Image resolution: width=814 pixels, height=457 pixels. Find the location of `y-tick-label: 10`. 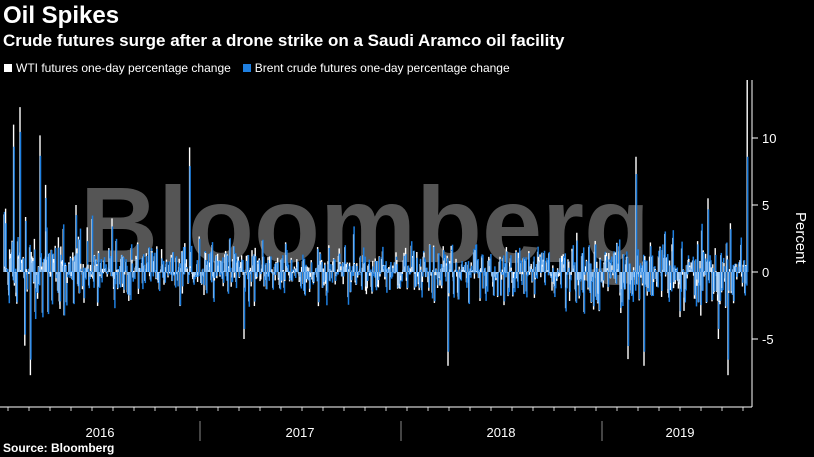

y-tick-label: 10 is located at coordinates (769, 138).